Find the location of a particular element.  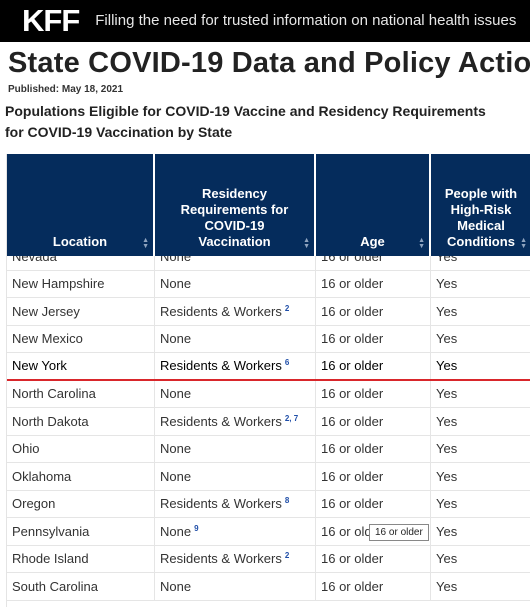

column-label: People with High-Risk Medical Conditions is located at coordinates (481, 217).